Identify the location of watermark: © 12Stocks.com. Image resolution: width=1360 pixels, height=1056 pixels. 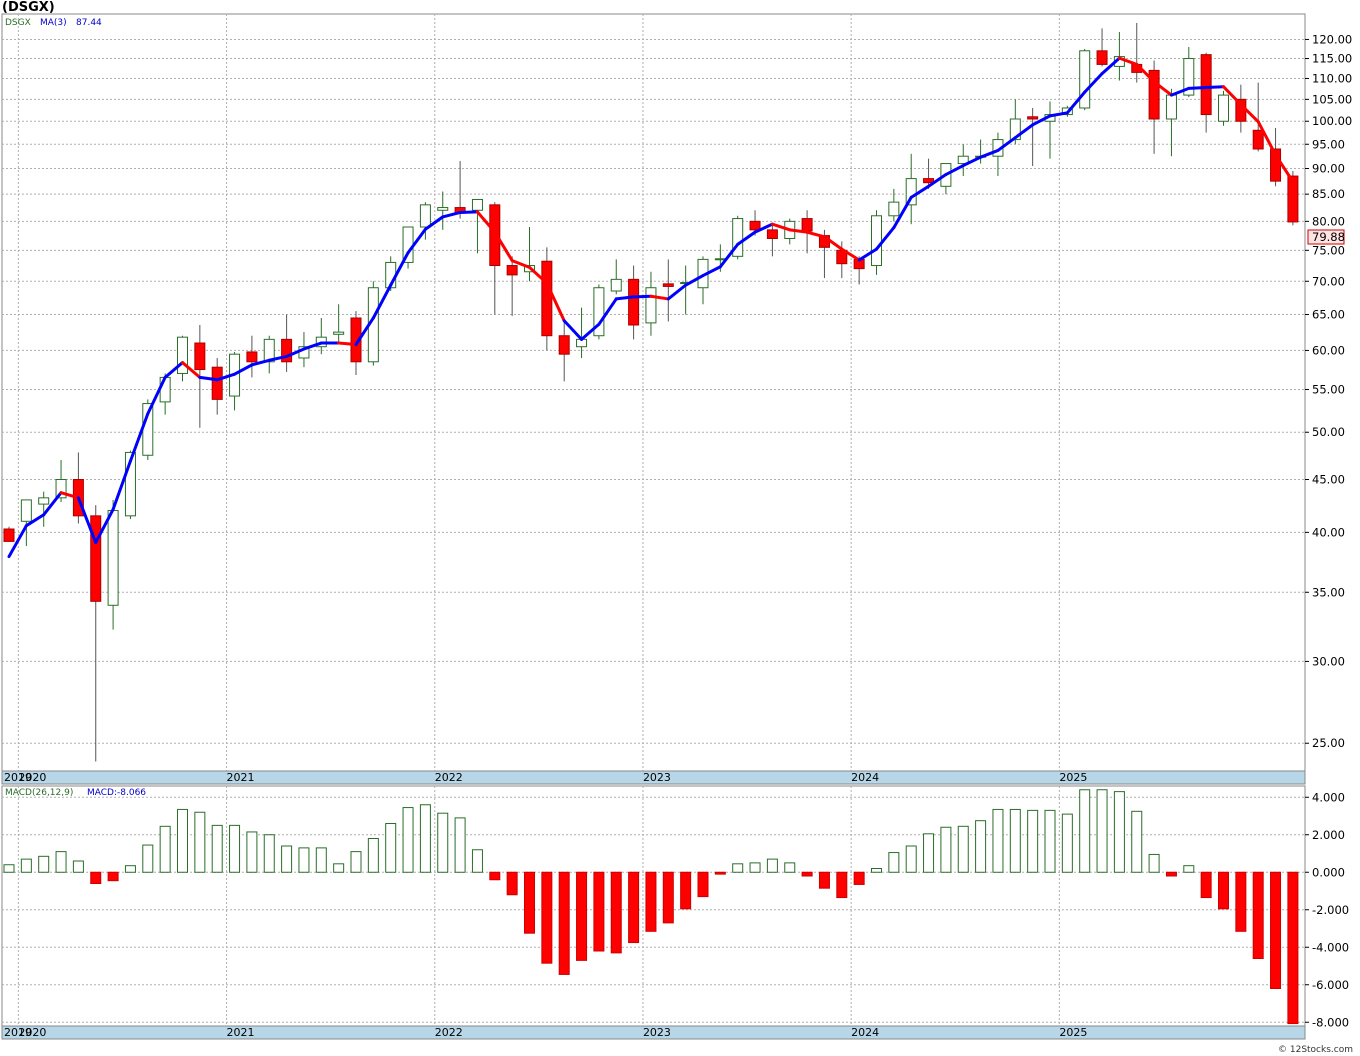
(1315, 1050).